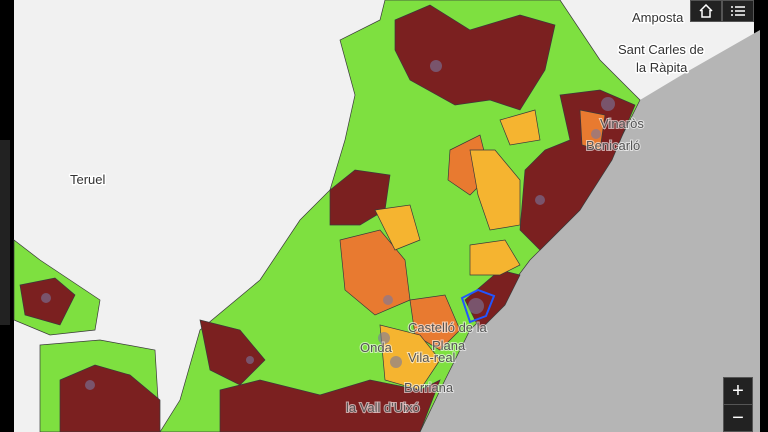 The image size is (768, 432). Describe the element at coordinates (448, 327) in the screenshot. I see `place-label: Castelló de la` at that location.